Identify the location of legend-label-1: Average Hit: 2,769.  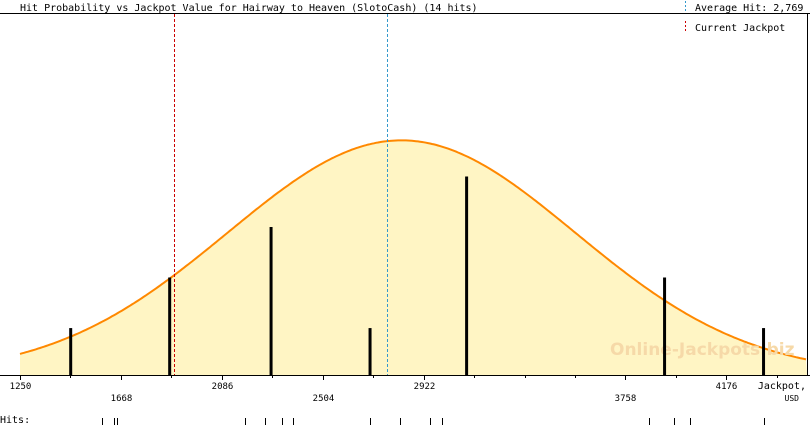
(749, 8).